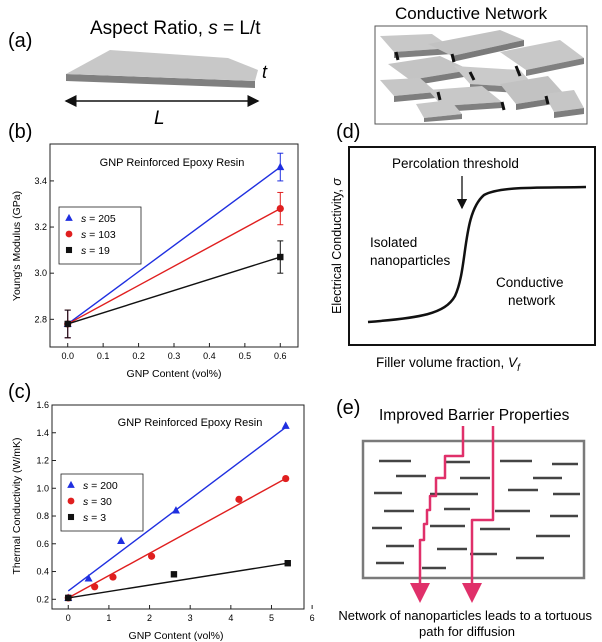  I want to click on percolation-label: Percolation threshold, so click(455, 163).